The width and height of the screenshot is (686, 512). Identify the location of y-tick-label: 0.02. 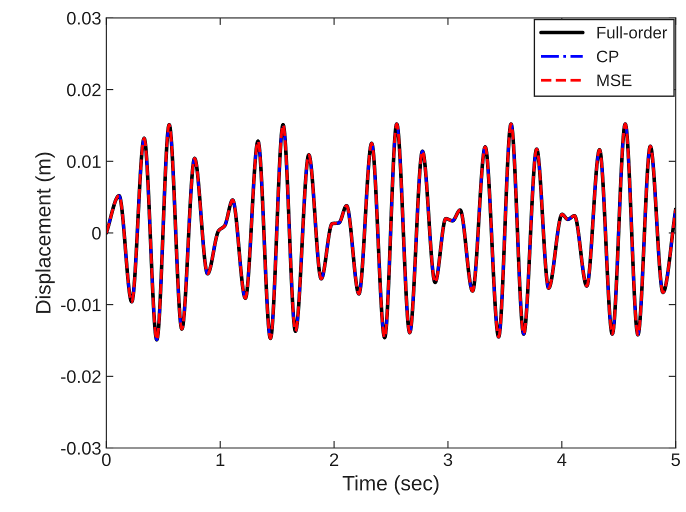
(84, 90).